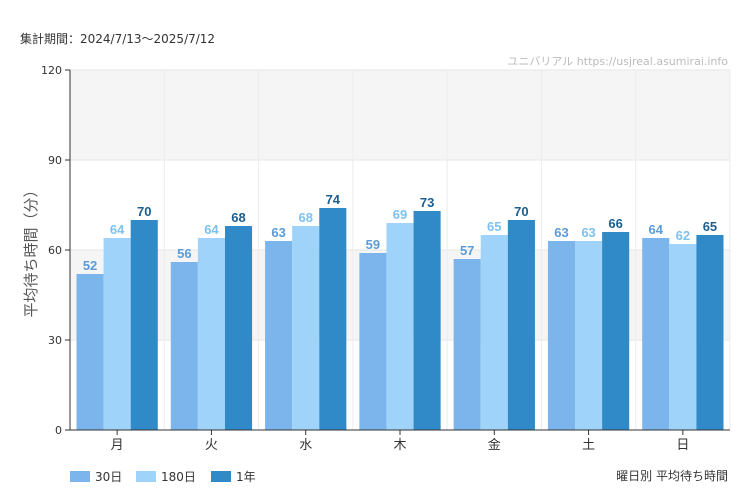 Image resolution: width=750 pixels, height=500 pixels. Describe the element at coordinates (55, 250) in the screenshot. I see `y-tick-label: 60` at that location.